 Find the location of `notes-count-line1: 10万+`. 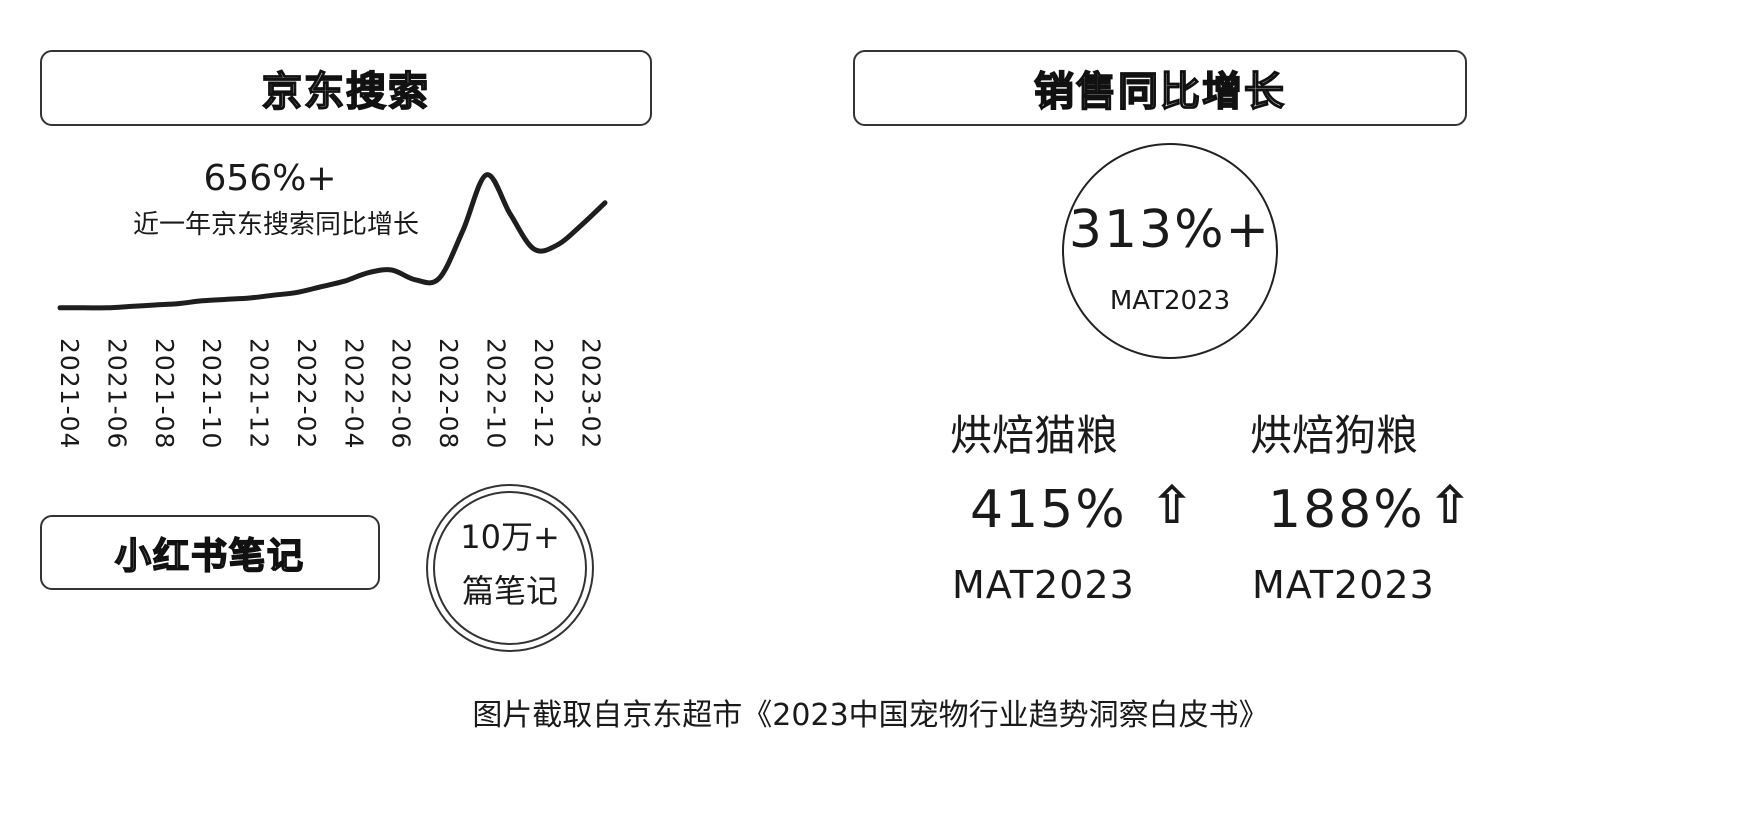

notes-count-line1: 10万+ is located at coordinates (510, 537).